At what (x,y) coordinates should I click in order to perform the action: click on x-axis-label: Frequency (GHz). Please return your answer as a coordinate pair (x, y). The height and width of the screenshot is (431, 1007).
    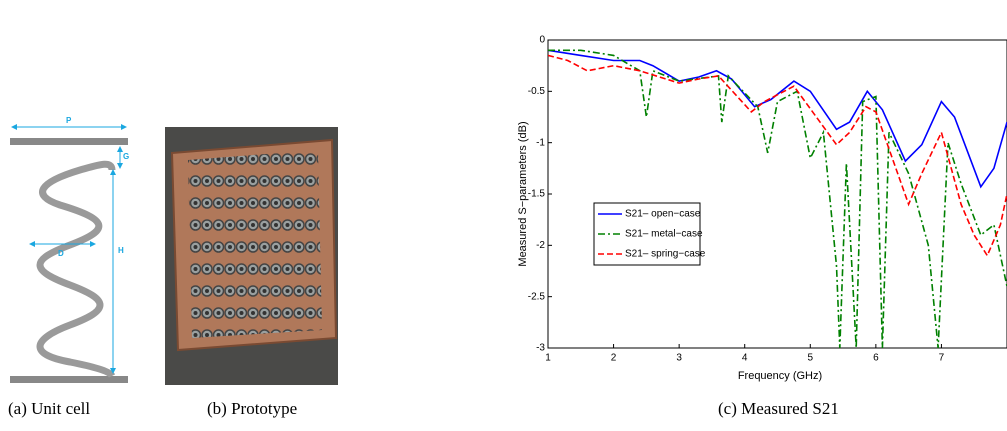
    Looking at the image, I should click on (780, 376).